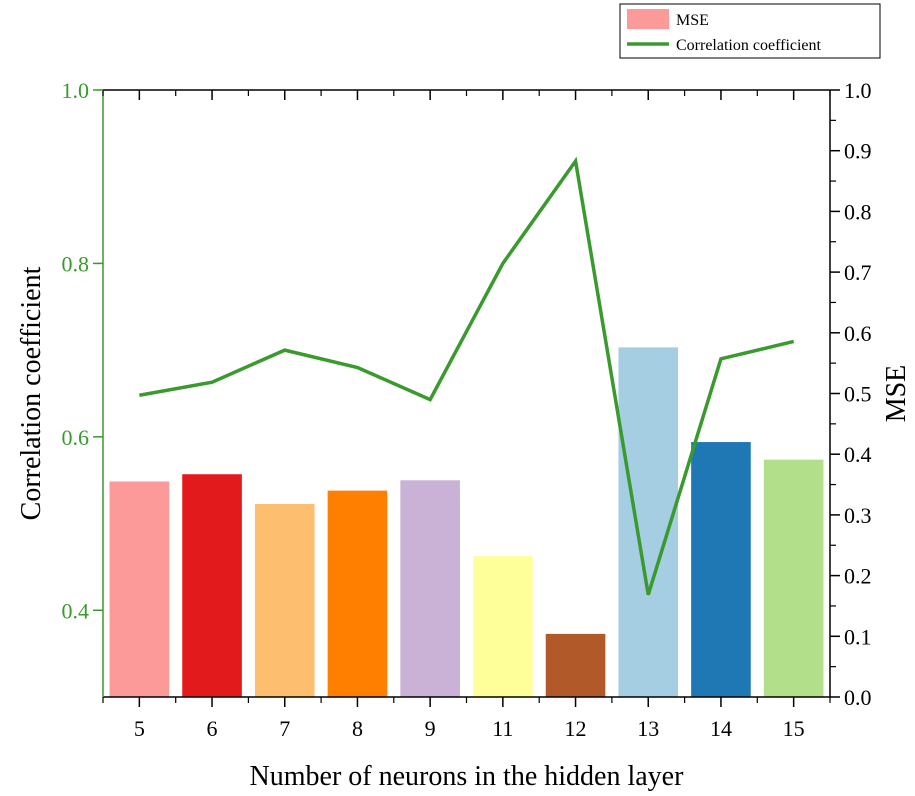 The height and width of the screenshot is (796, 915). Describe the element at coordinates (858, 211) in the screenshot. I see `right-y-tick-label: 0.8` at that location.